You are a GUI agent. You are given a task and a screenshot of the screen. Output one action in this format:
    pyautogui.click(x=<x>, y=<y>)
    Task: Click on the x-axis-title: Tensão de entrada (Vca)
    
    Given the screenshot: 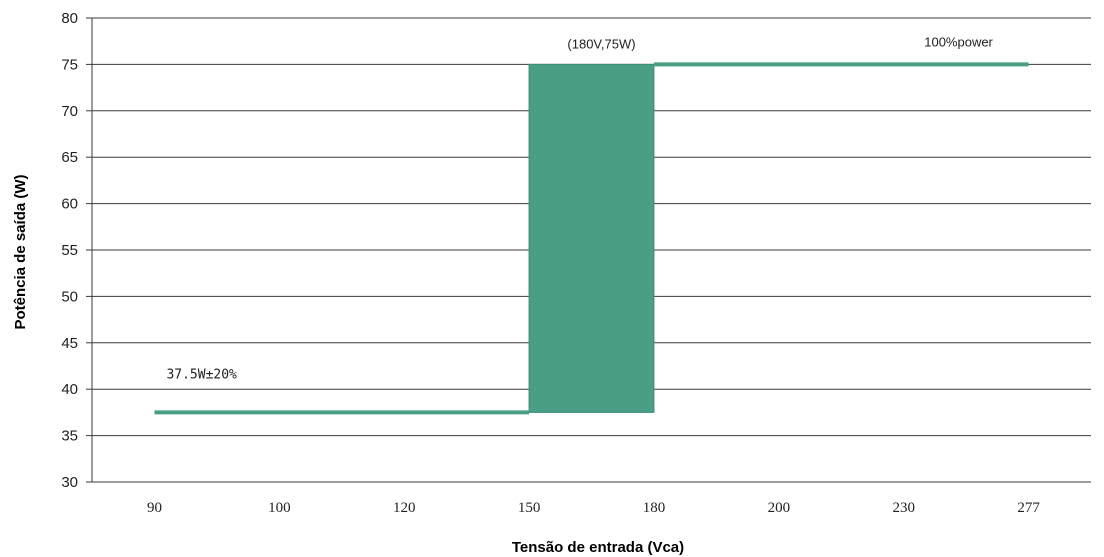 What is the action you would take?
    pyautogui.click(x=598, y=547)
    